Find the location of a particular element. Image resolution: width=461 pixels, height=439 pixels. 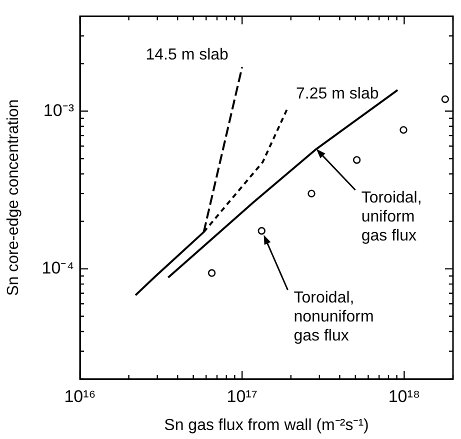

x-tick-label: 10¹⁸ is located at coordinates (404, 396).